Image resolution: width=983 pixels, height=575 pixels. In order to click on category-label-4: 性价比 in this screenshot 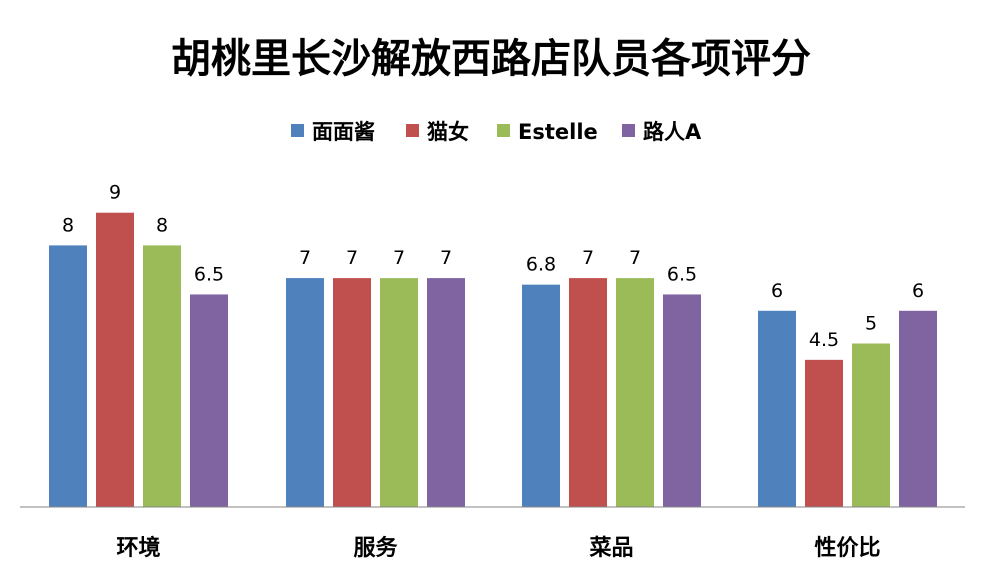, I will do `click(847, 548)`.